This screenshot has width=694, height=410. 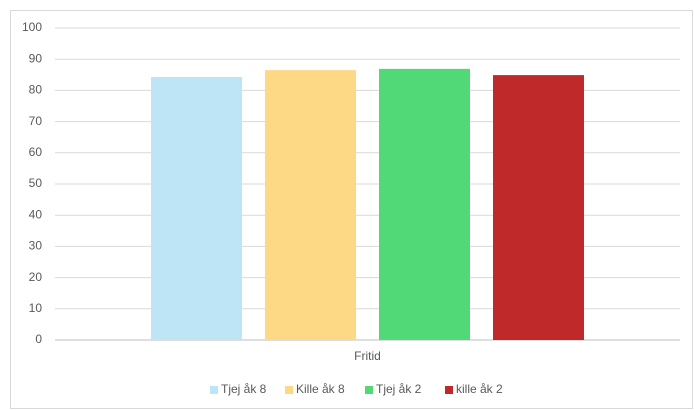 What do you see at coordinates (36, 90) in the screenshot?
I see `y-tick-label: 80` at bounding box center [36, 90].